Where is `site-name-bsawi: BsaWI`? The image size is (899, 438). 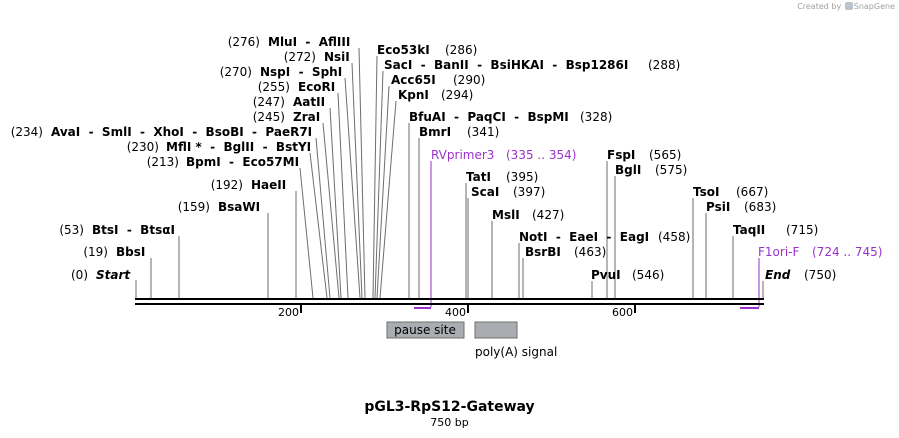
site-name-bsawi: BsaWI is located at coordinates (239, 207).